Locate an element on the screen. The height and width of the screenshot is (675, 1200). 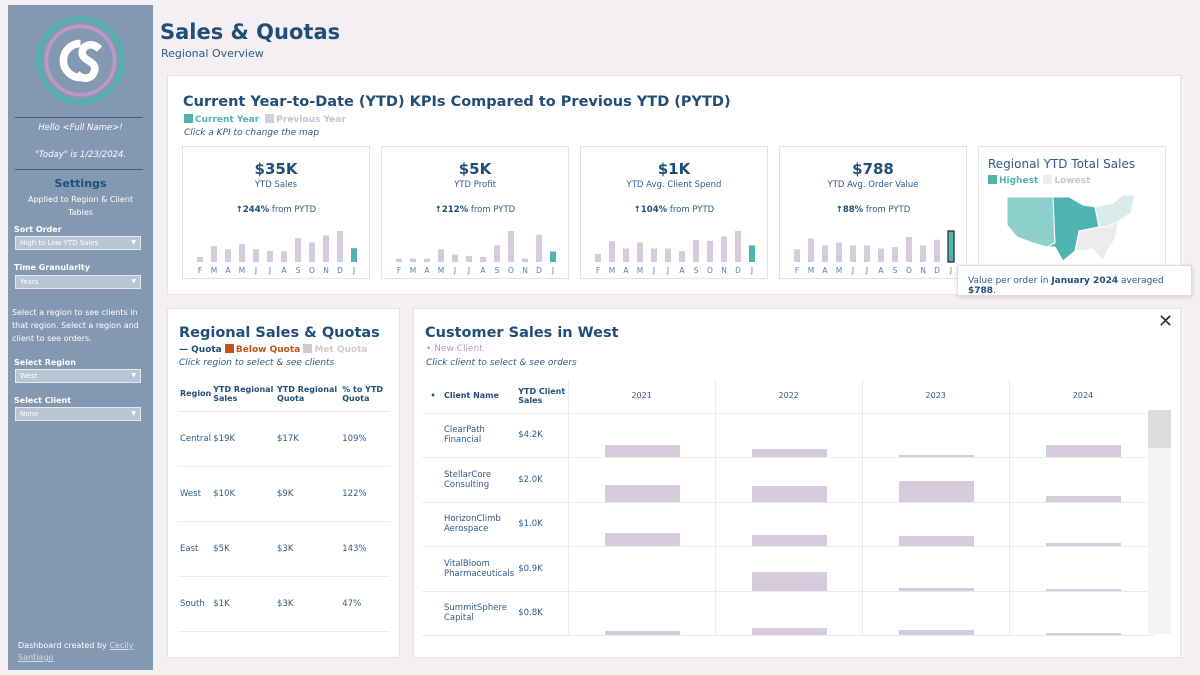
client-row: ClearPath Financial $4.2K is located at coordinates (789, 435).